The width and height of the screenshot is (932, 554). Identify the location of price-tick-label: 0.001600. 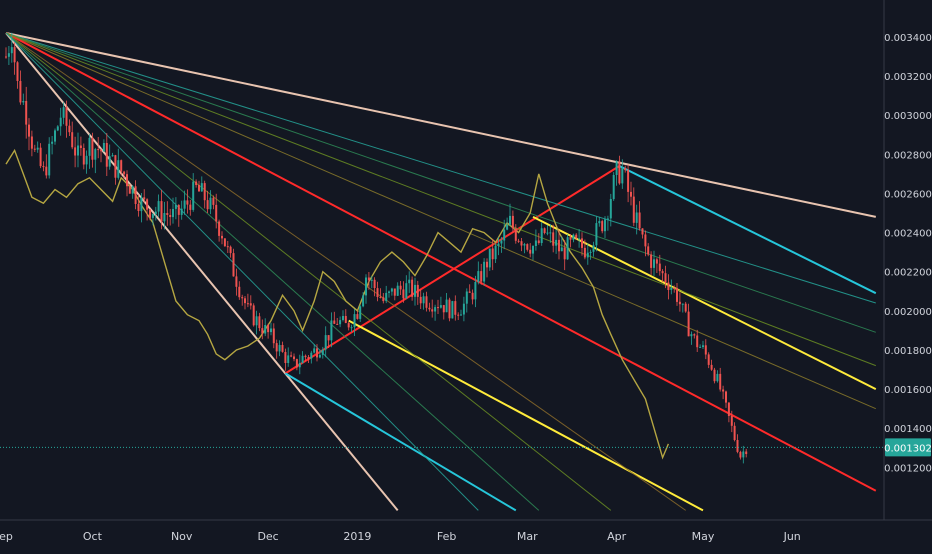
(908, 390).